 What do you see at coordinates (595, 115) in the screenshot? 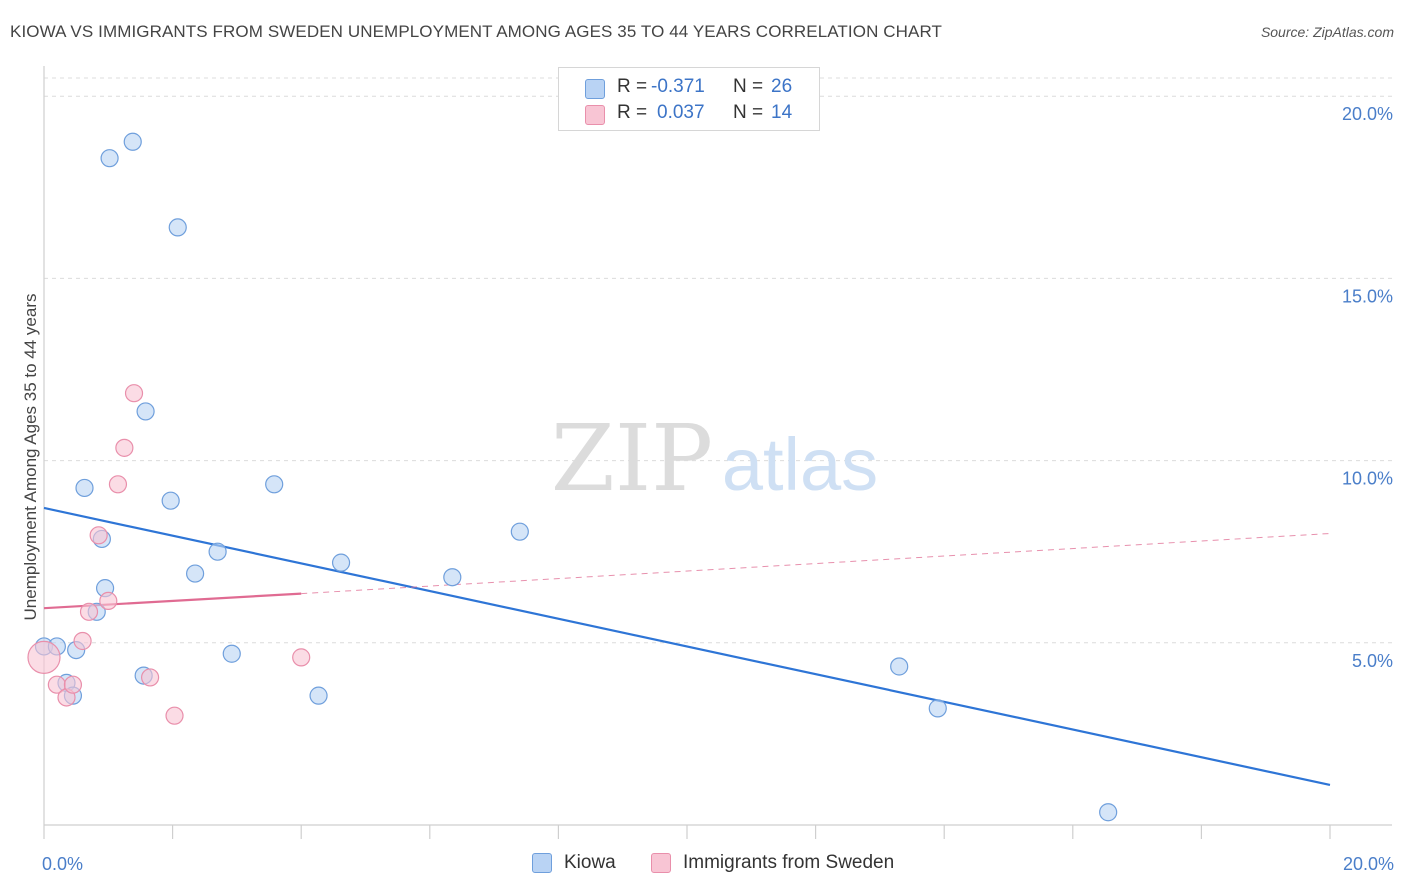
I see `sweden-swatch` at bounding box center [595, 115].